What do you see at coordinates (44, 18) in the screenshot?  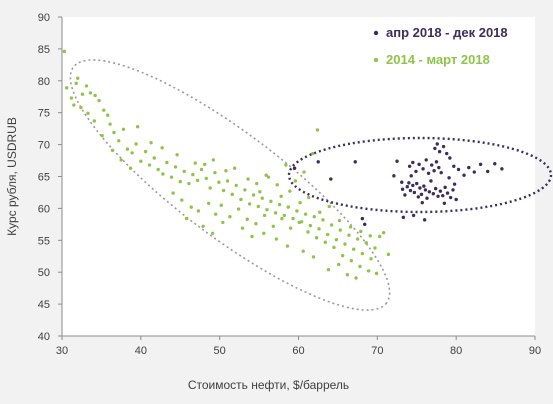 I see `y-tick-label: 90` at bounding box center [44, 18].